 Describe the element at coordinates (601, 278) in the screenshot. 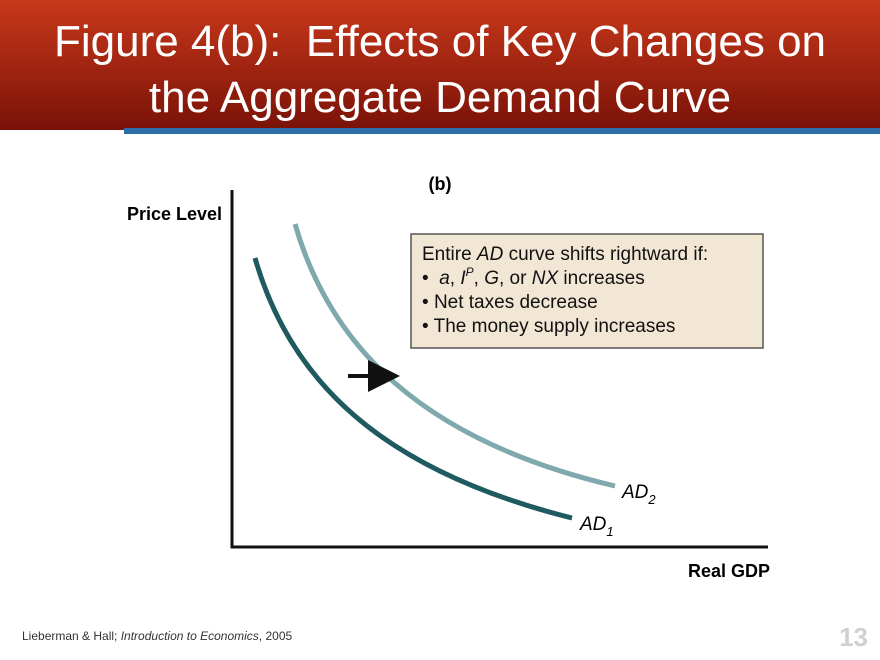

I see `run: increases` at that location.